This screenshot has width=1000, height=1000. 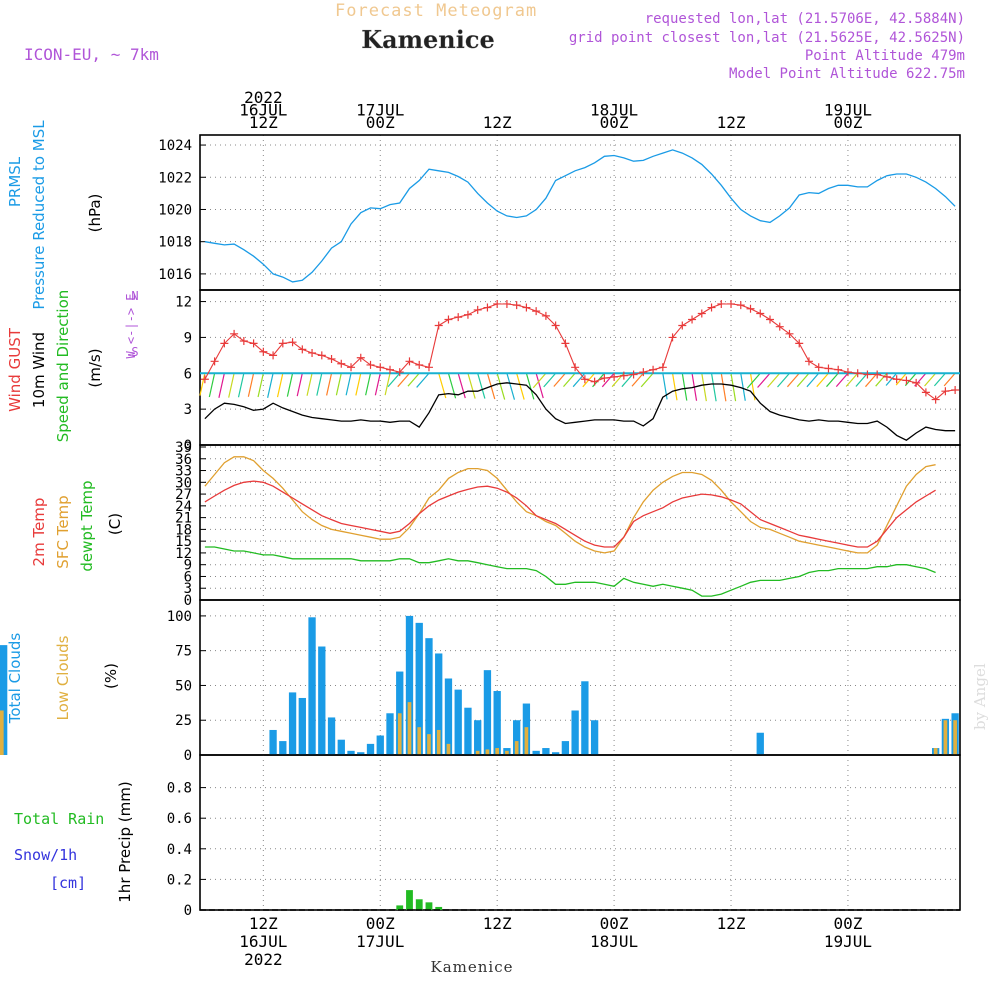 I want to click on y-tick-label: 33, so click(x=183, y=472).